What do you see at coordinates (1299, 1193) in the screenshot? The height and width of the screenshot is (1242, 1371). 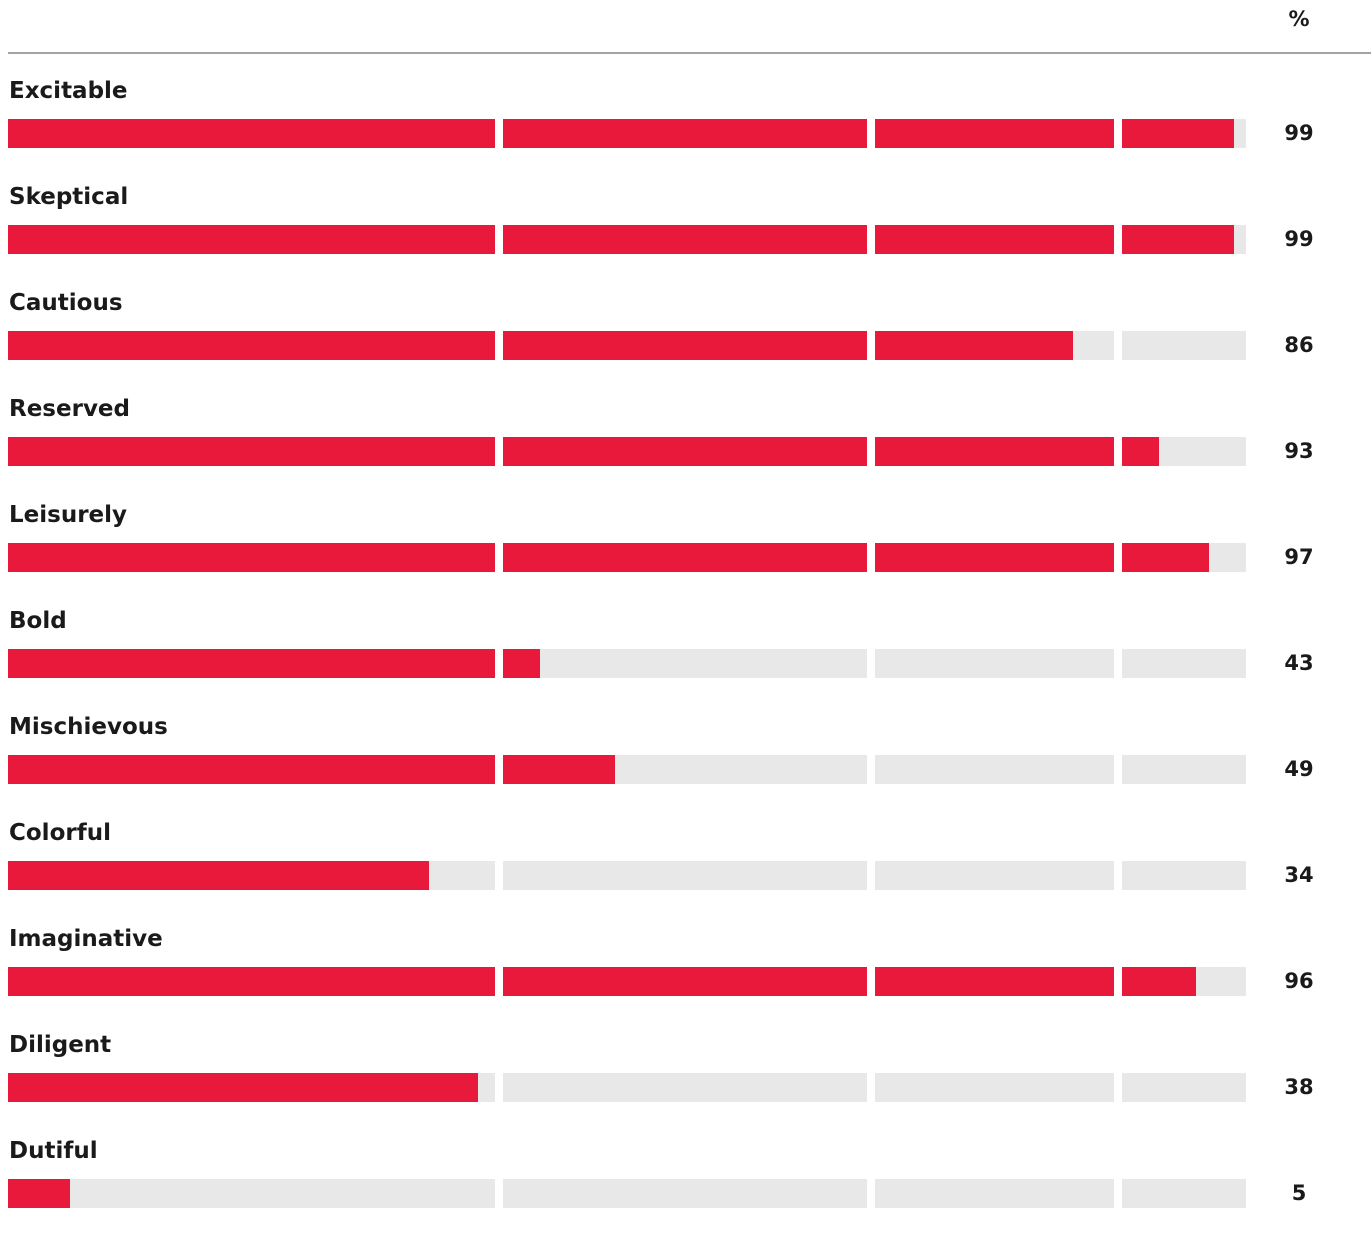 I see `value-label: 5` at bounding box center [1299, 1193].